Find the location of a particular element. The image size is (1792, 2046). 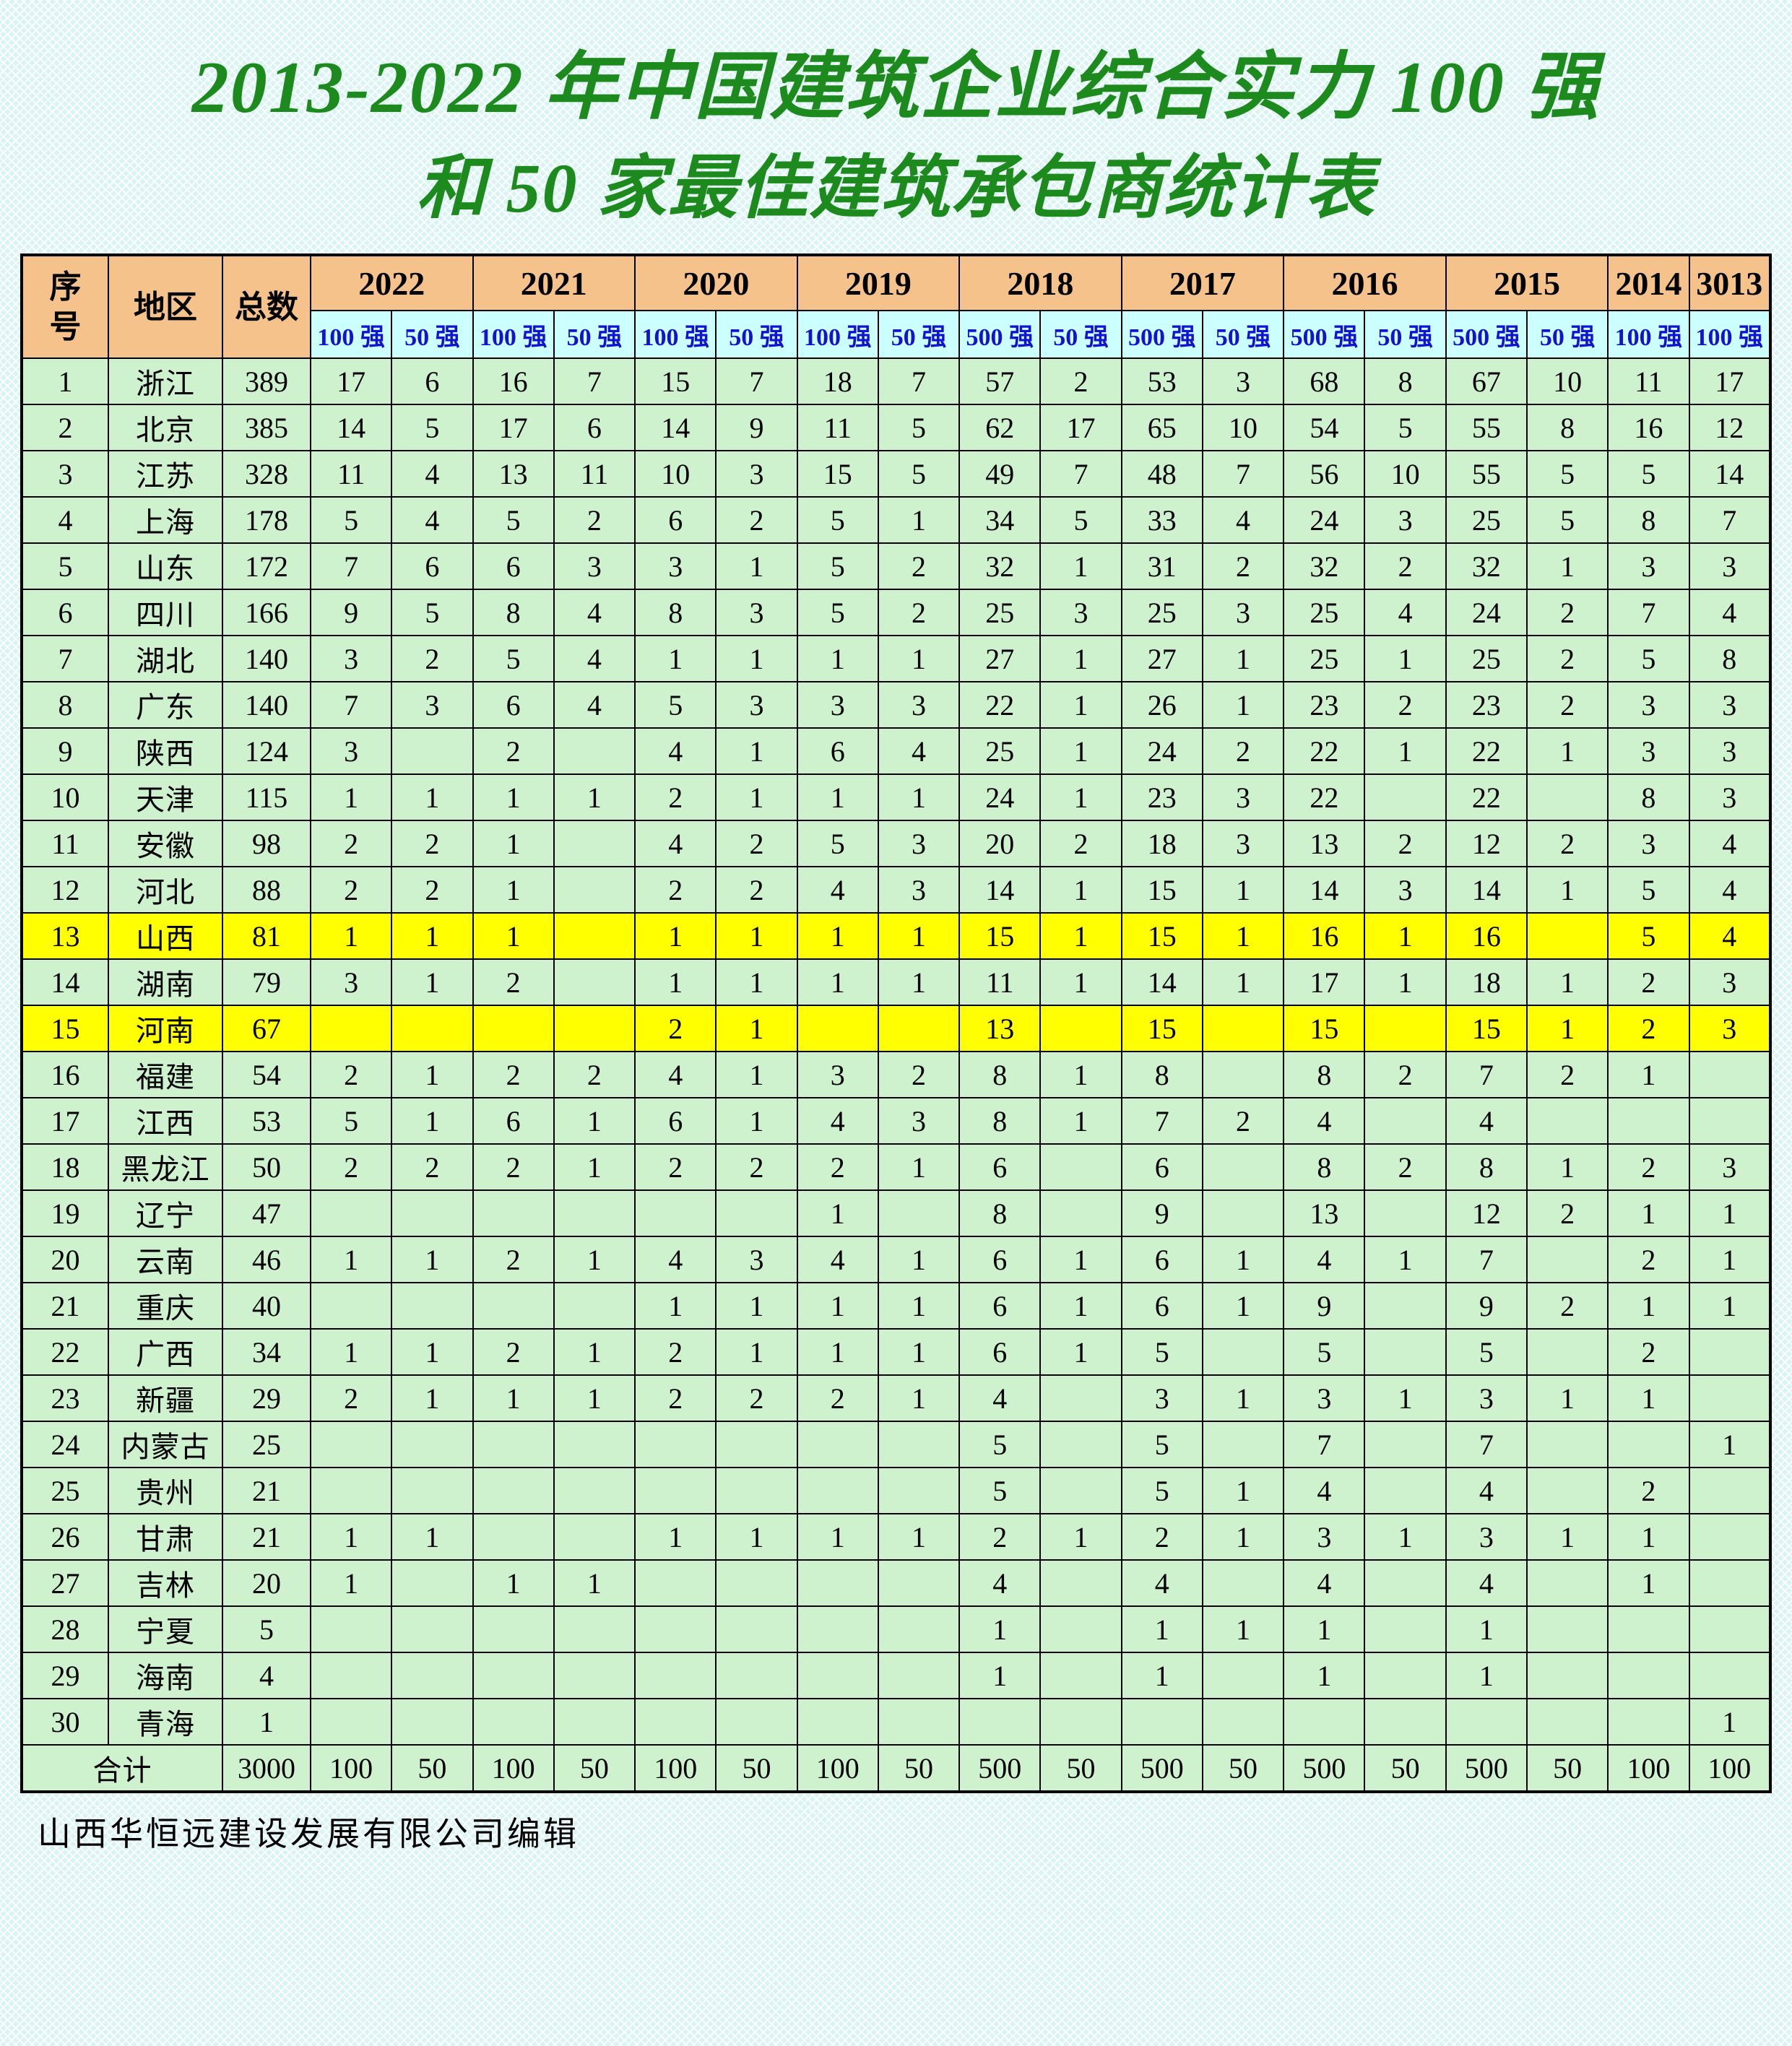

corner-region: 地区 is located at coordinates (165, 307).